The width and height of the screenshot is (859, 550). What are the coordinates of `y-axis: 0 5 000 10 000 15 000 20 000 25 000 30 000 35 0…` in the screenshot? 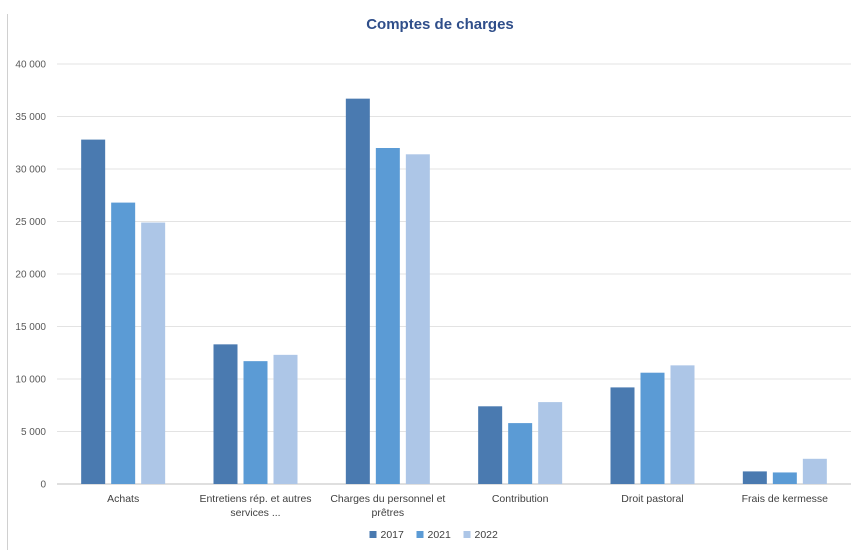 It's located at (30, 275).